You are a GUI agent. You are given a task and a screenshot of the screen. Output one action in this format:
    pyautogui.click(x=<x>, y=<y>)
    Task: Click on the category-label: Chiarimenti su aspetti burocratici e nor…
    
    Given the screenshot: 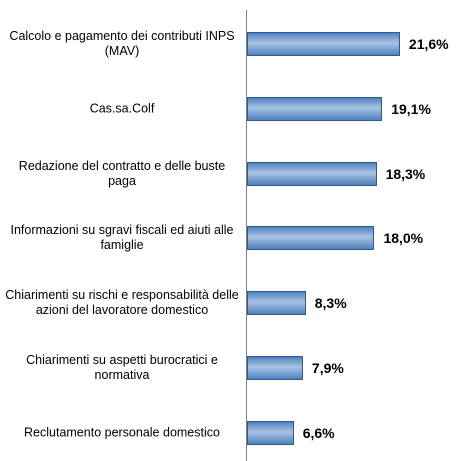 What is the action you would take?
    pyautogui.click(x=122, y=367)
    